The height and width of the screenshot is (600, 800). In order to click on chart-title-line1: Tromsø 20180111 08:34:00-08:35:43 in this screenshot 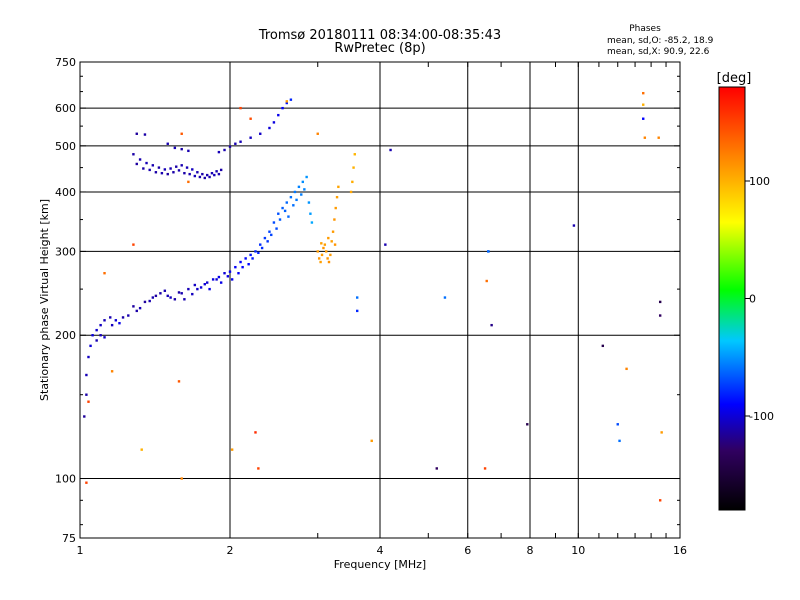, I will do `click(379, 35)`.